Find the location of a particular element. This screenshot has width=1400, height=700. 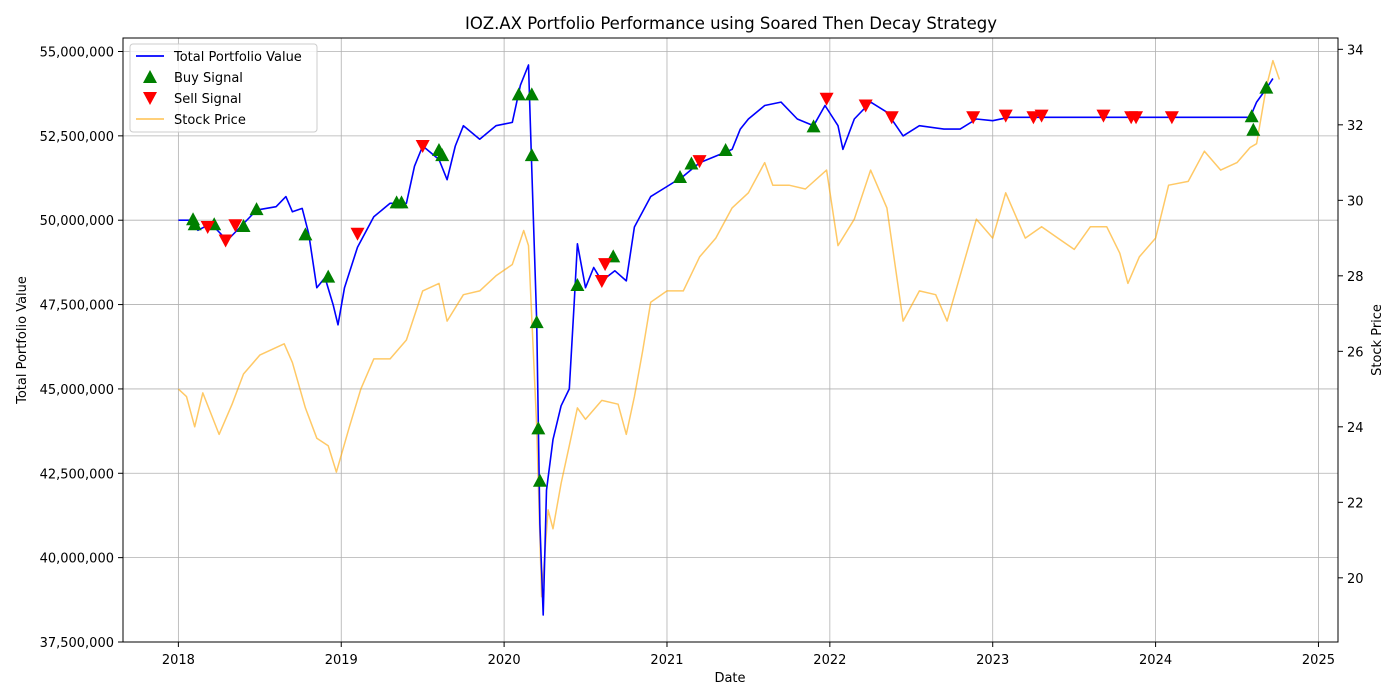

y-tick-label: 42,500,000 is located at coordinates (77, 474).